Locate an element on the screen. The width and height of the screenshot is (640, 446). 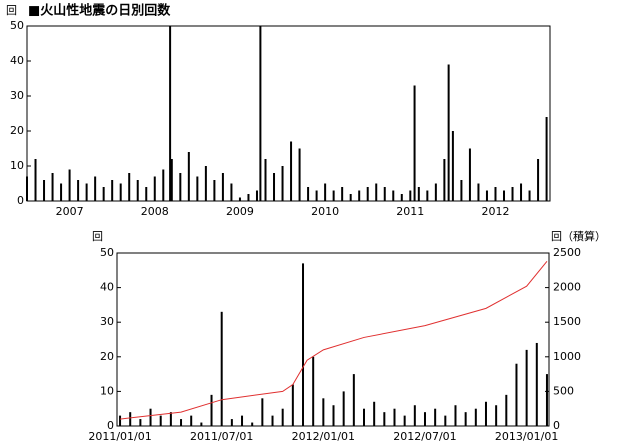
y2-tick-label: 2500 is located at coordinates (567, 252).